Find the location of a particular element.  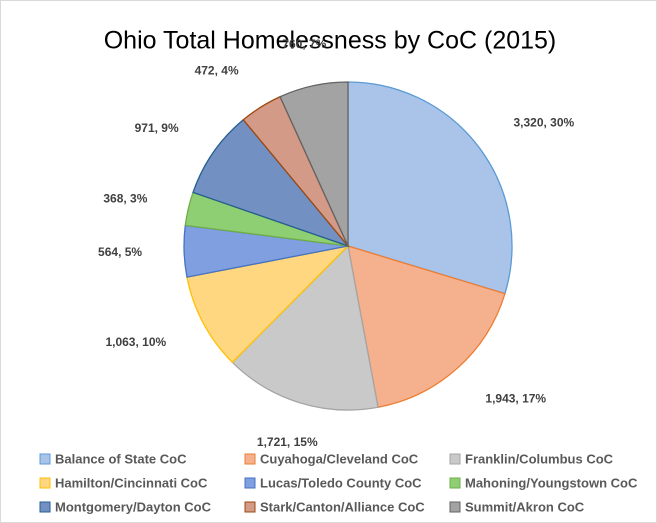

legend-label: Stark/Canton/Alliance CoC is located at coordinates (342, 506).